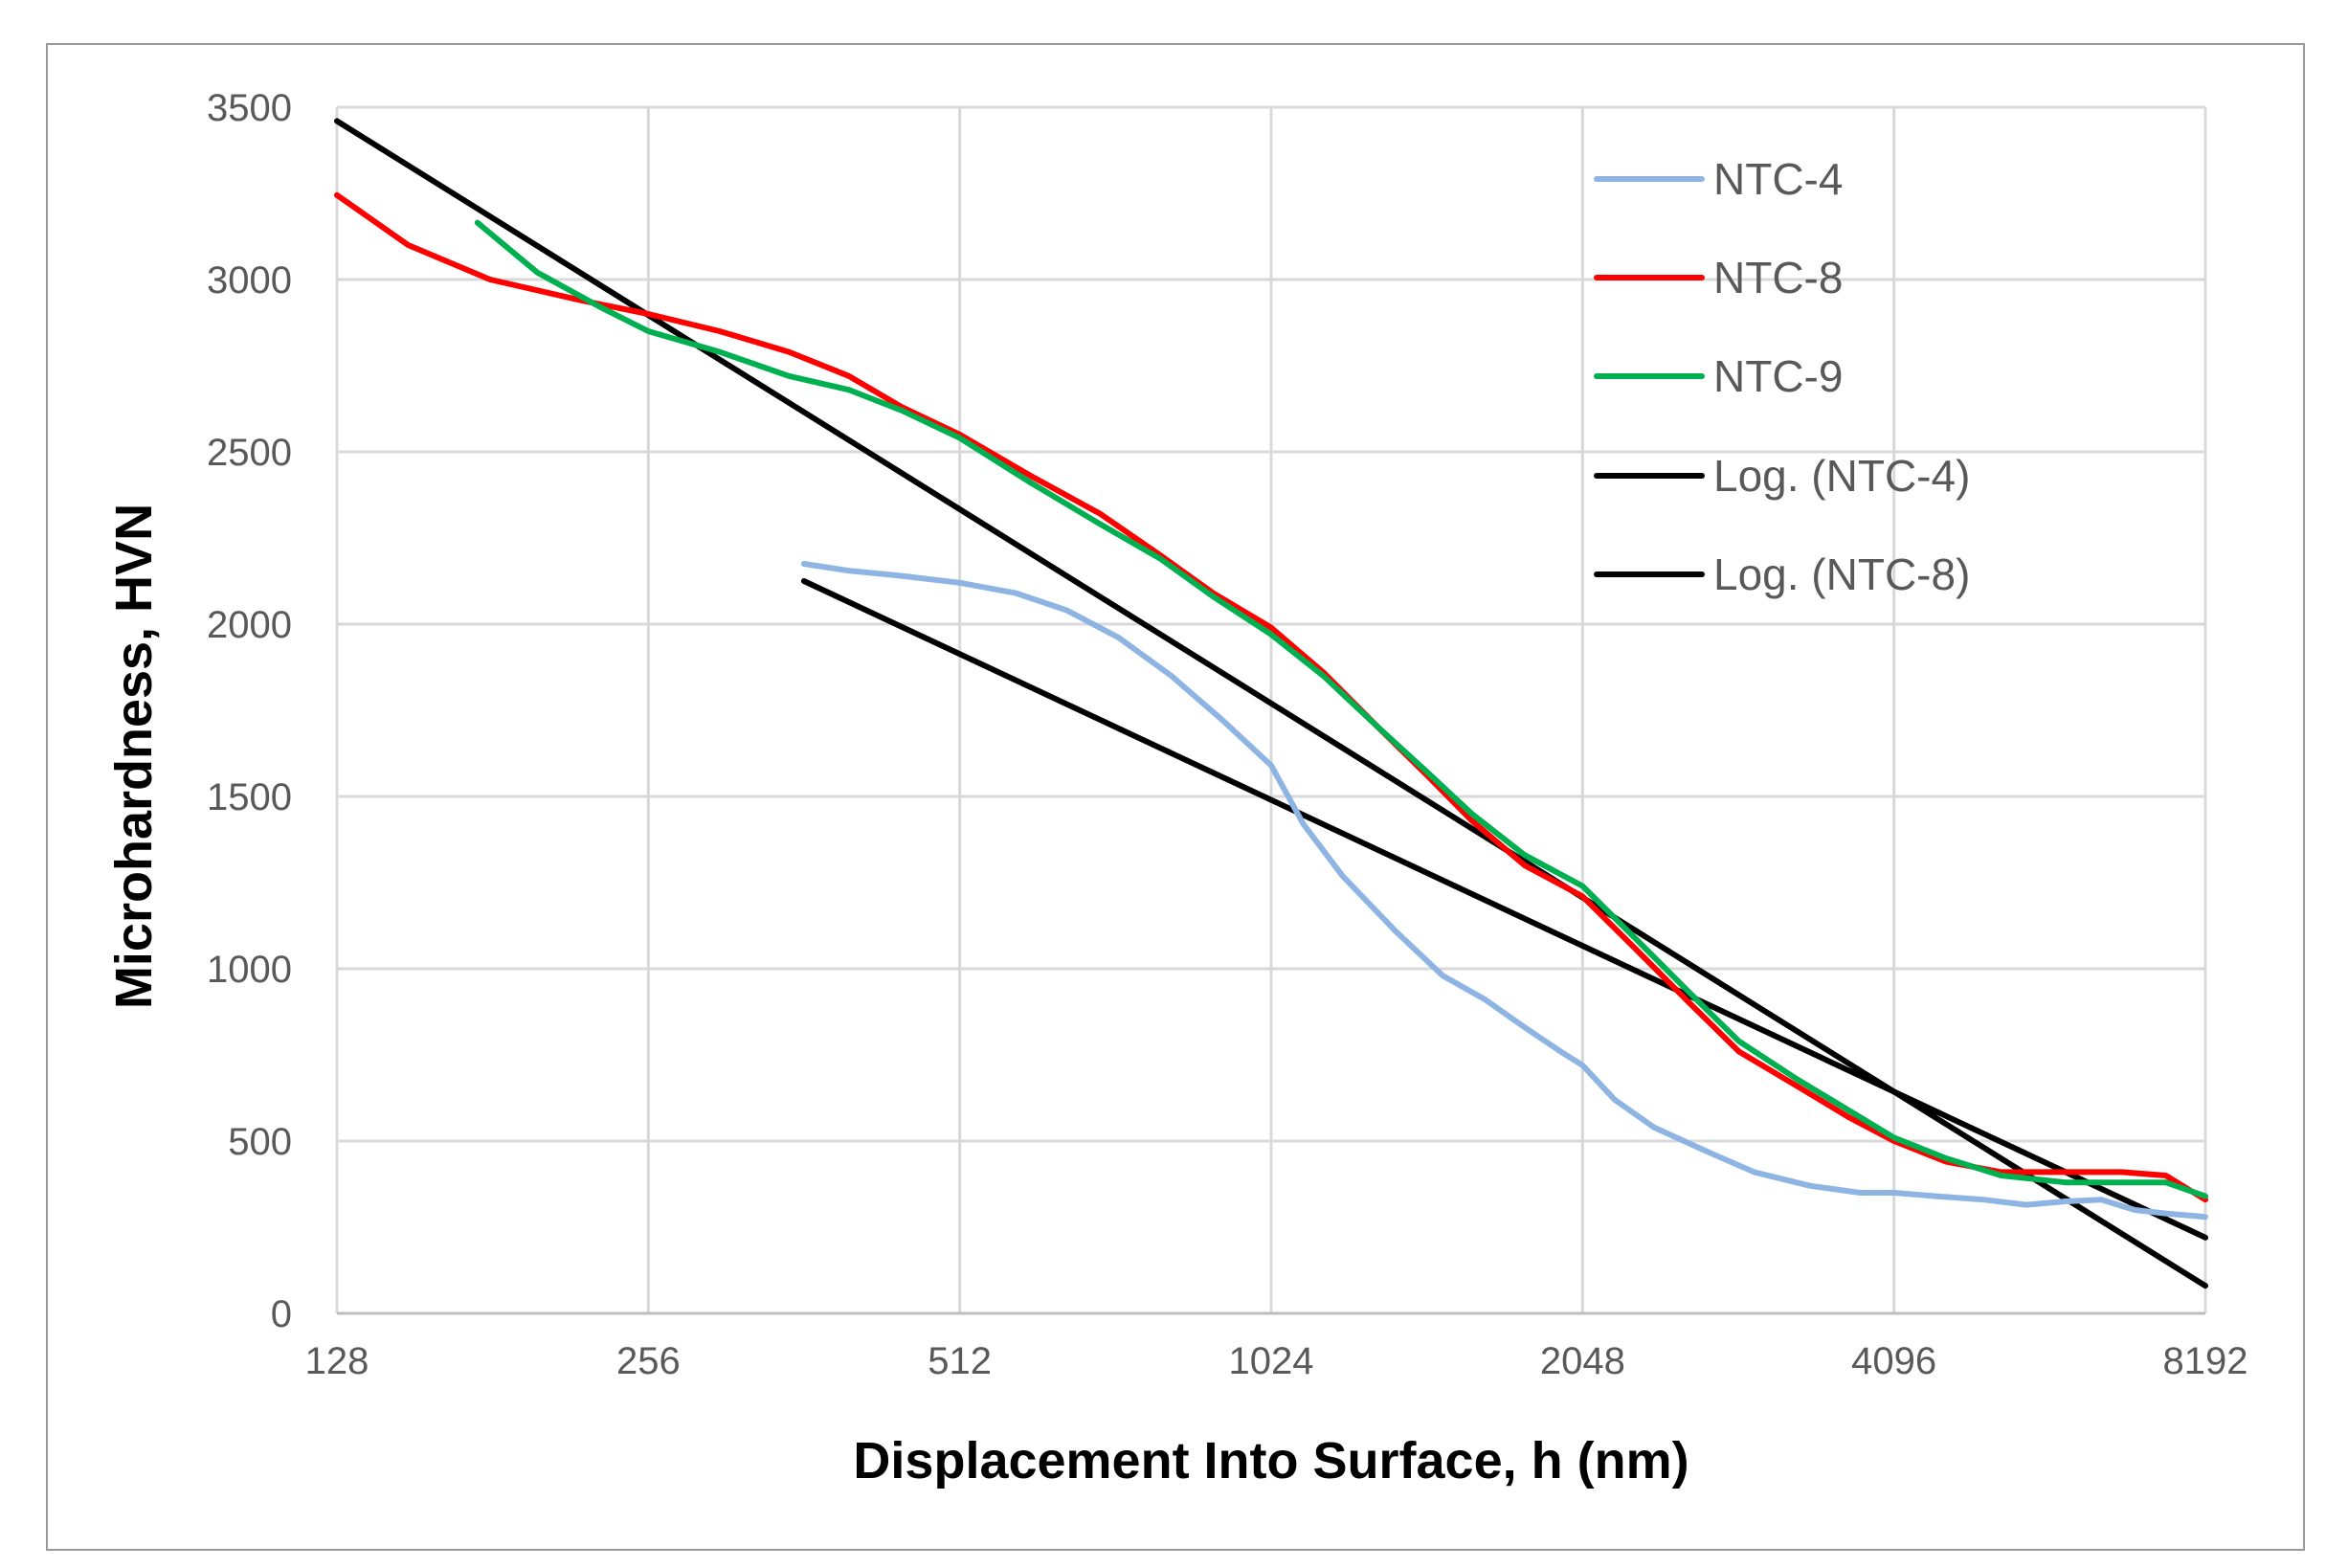 This screenshot has width=2348, height=1568. I want to click on legend-label: NTC-8, so click(1778, 278).